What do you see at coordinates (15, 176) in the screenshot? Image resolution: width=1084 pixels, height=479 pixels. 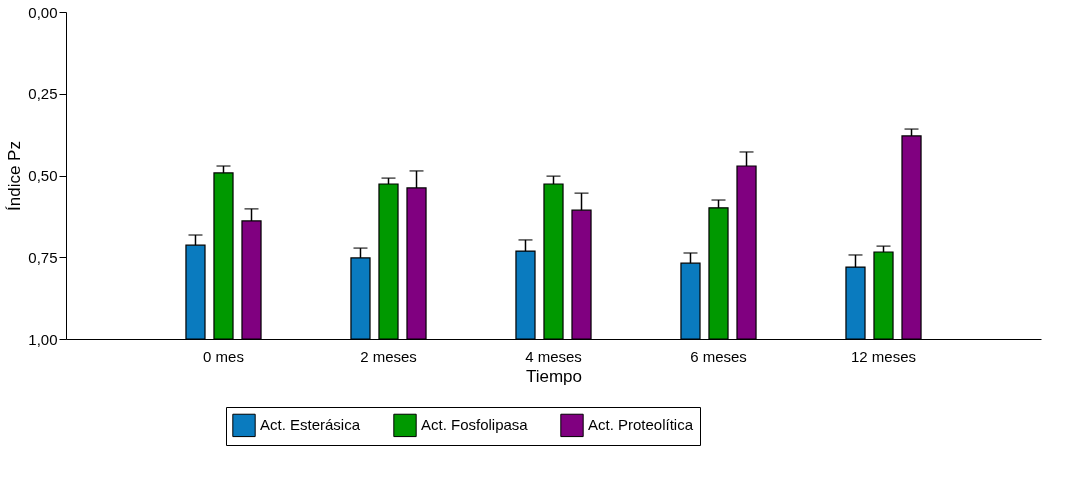 I see `y-axis-title: Índice Pz` at bounding box center [15, 176].